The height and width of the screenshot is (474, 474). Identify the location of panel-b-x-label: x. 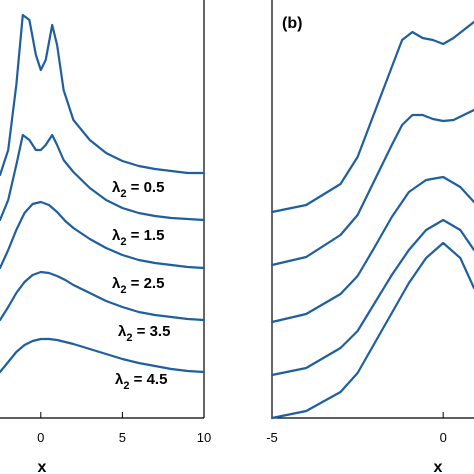
(438, 466).